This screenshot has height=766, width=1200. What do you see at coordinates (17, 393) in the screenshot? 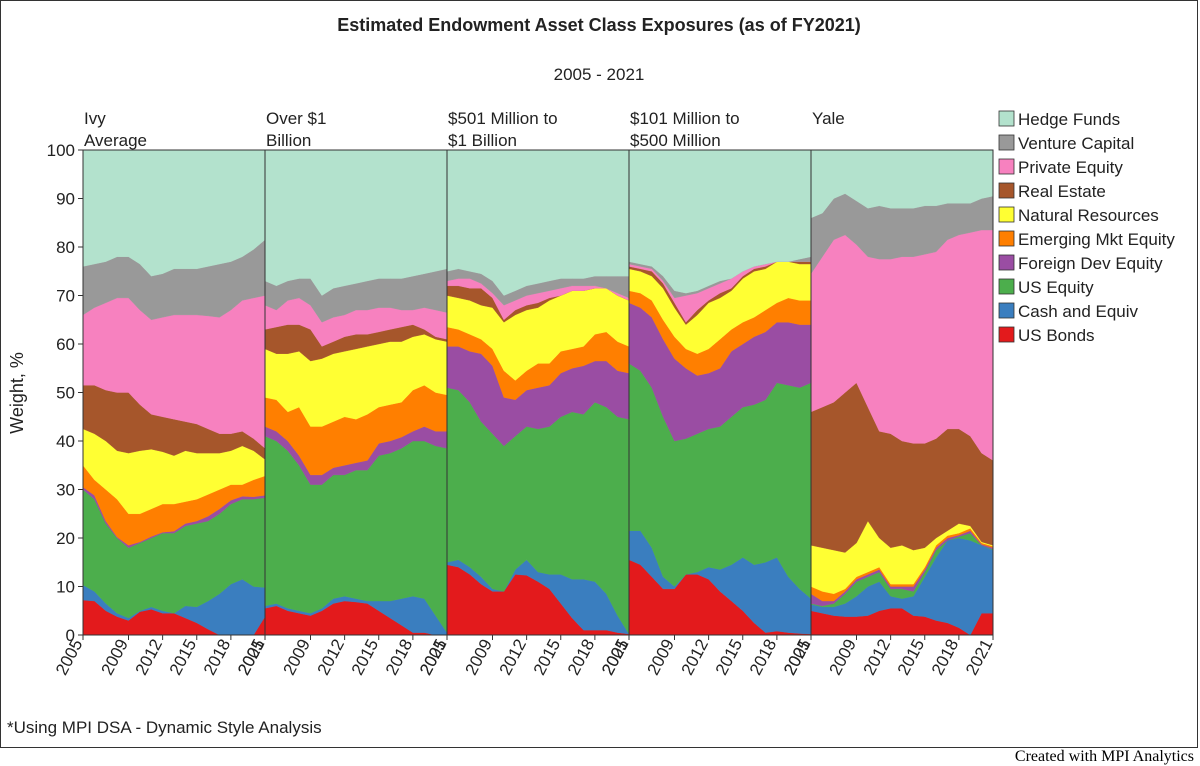
I see `y-axis-label: Weight, %` at bounding box center [17, 393].